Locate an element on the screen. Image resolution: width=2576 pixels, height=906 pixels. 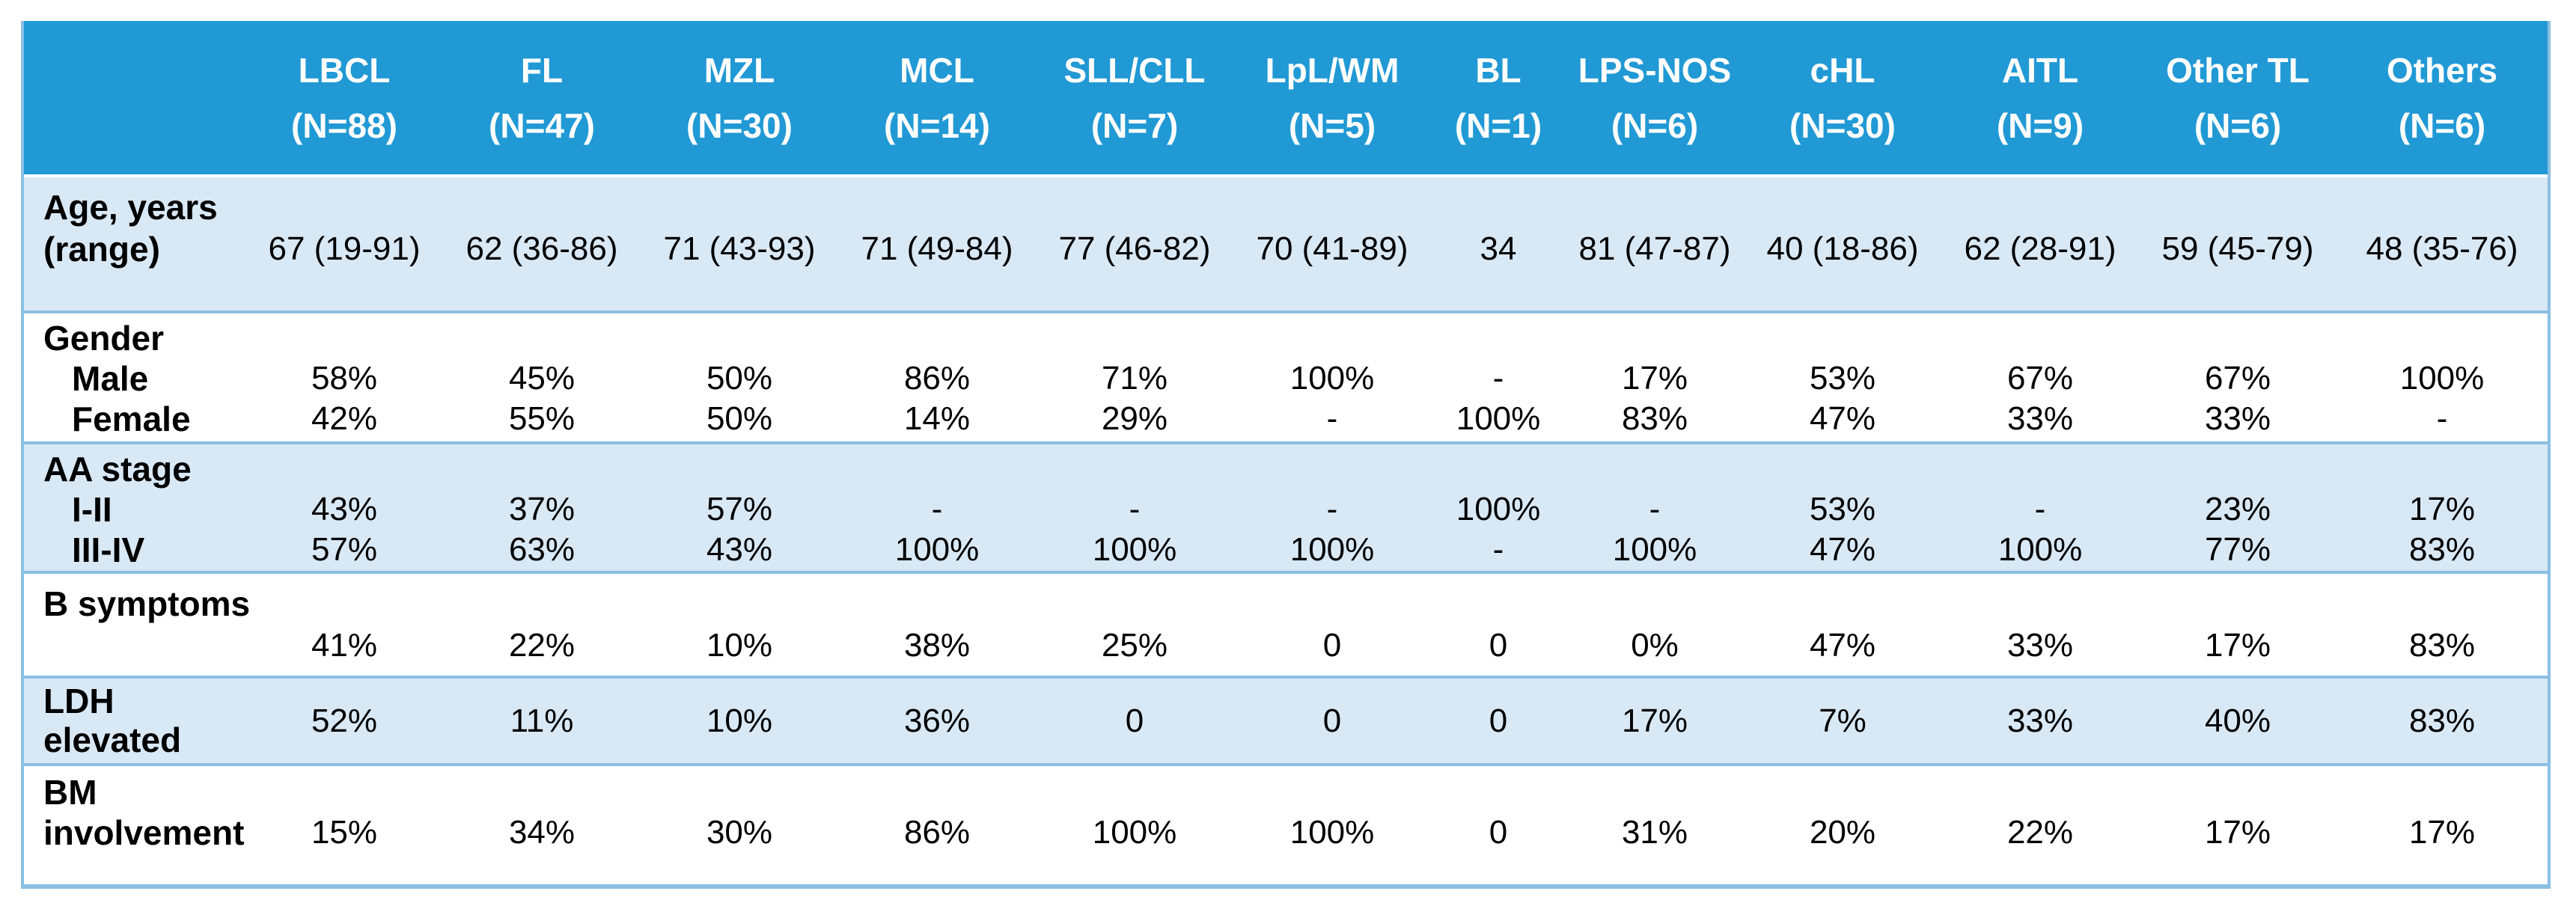
cell-ldh-bl: 0 is located at coordinates (1498, 720).